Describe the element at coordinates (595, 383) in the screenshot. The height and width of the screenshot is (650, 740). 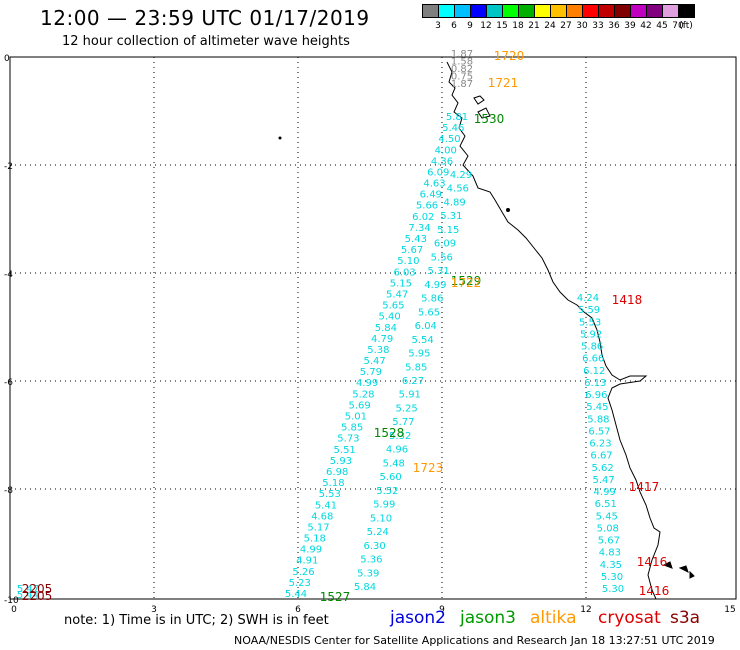
I see `wave-height-label: 6.13` at that location.